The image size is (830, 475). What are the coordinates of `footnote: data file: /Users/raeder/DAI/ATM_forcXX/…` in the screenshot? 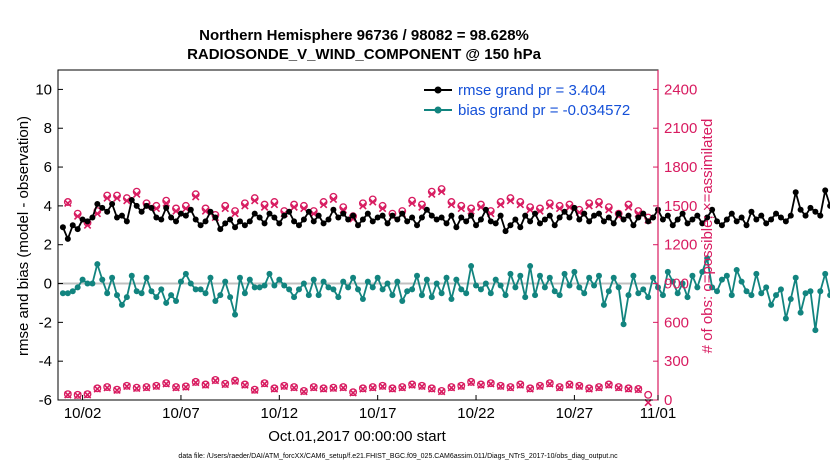 It's located at (398, 456).